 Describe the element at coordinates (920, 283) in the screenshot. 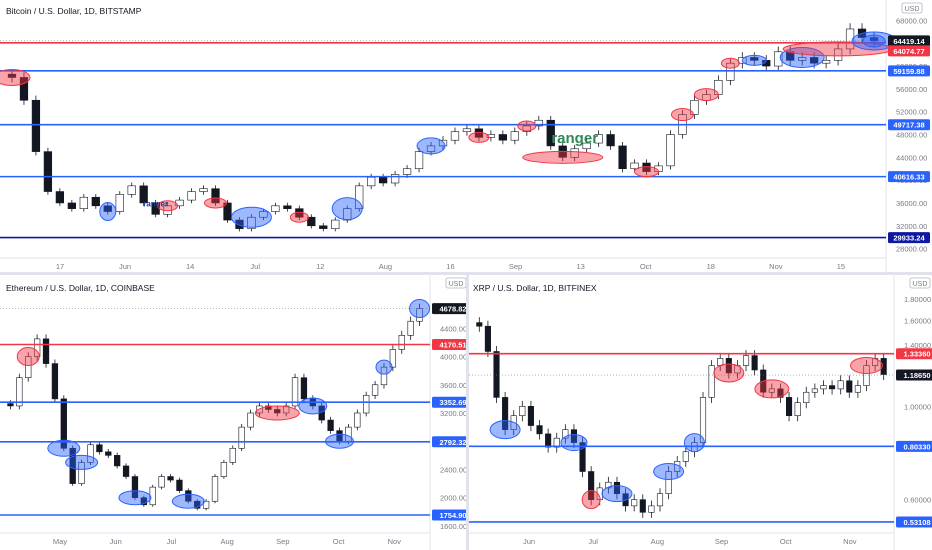

I see `xrp-currency-badge` at that location.